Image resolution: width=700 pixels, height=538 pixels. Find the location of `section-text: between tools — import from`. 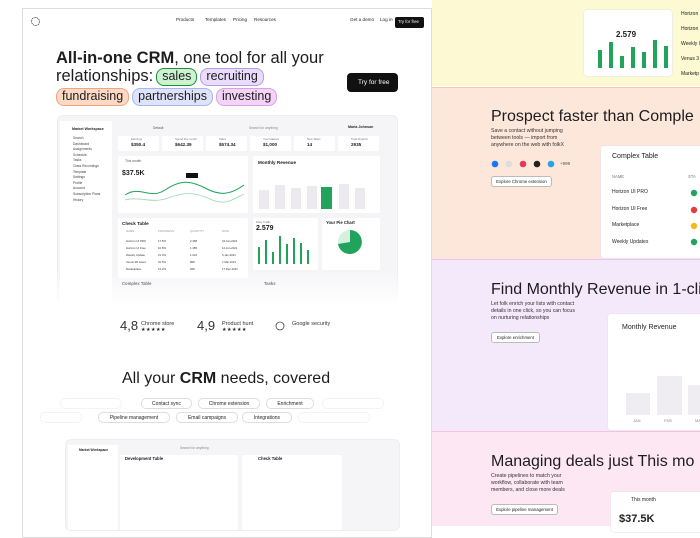

section-text: between tools — import from is located at coordinates (524, 138).